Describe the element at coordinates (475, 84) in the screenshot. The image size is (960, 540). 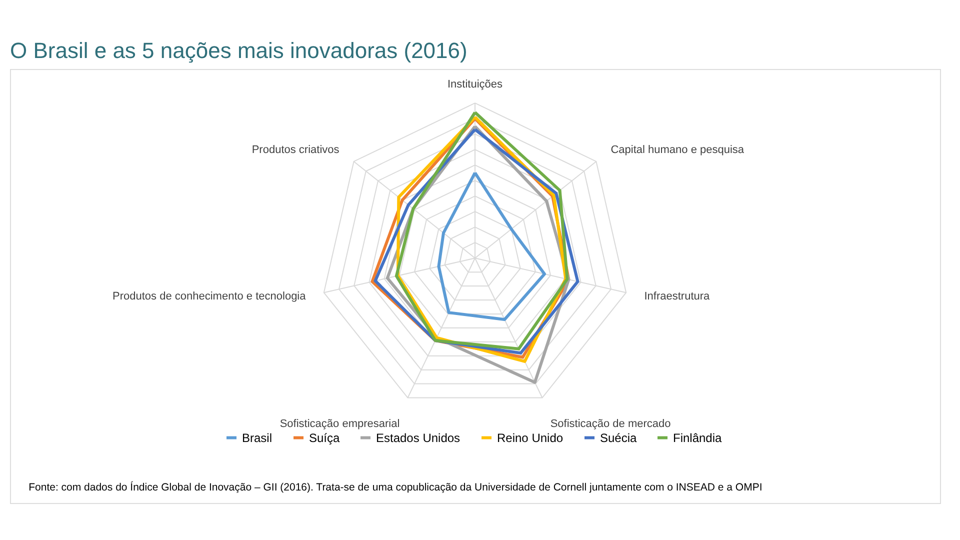
I see `spoke-label: Instituições` at that location.